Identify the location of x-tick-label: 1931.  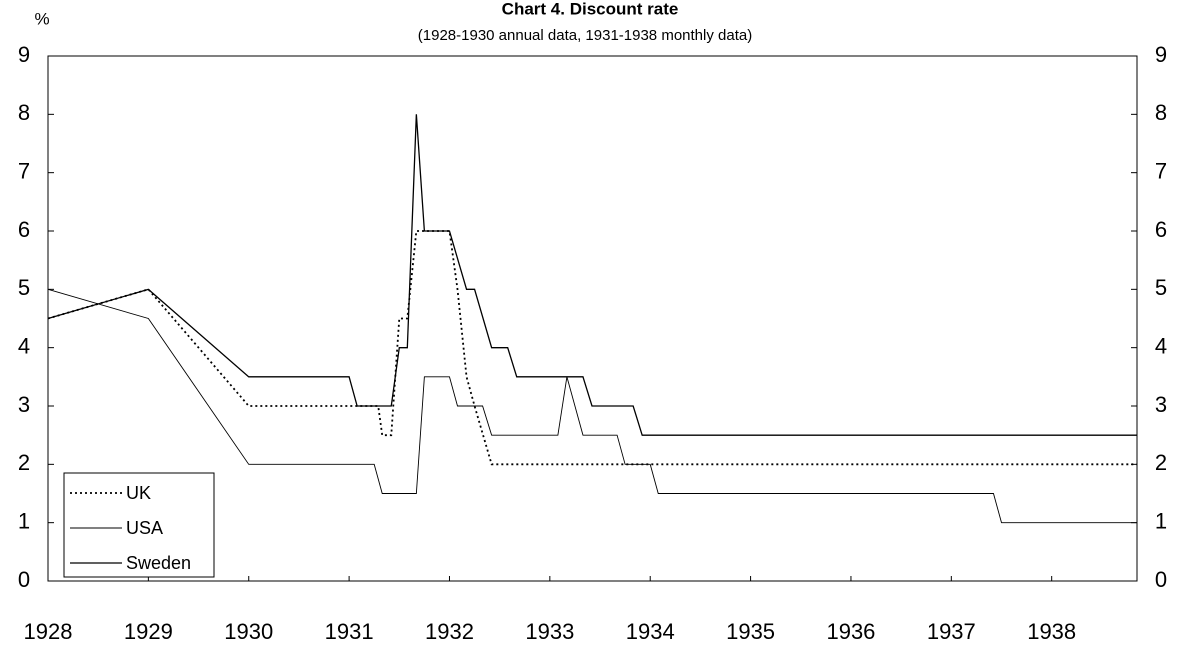
(349, 631).